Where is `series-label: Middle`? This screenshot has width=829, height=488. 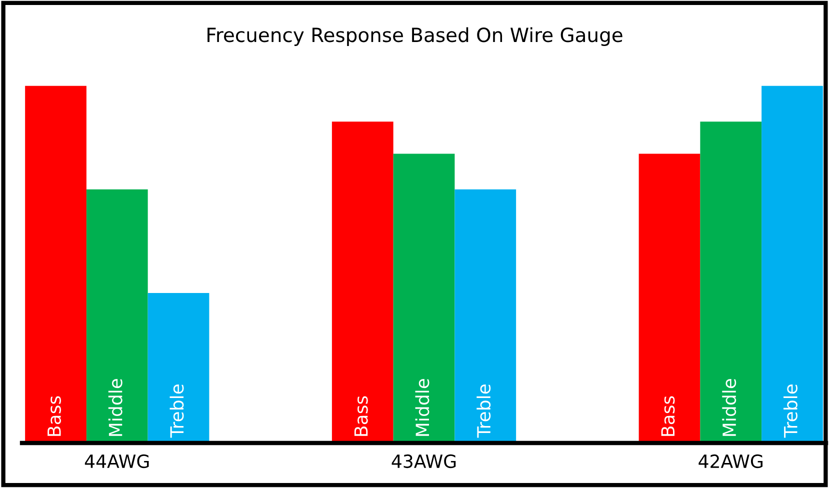
series-label: Middle is located at coordinates (115, 407).